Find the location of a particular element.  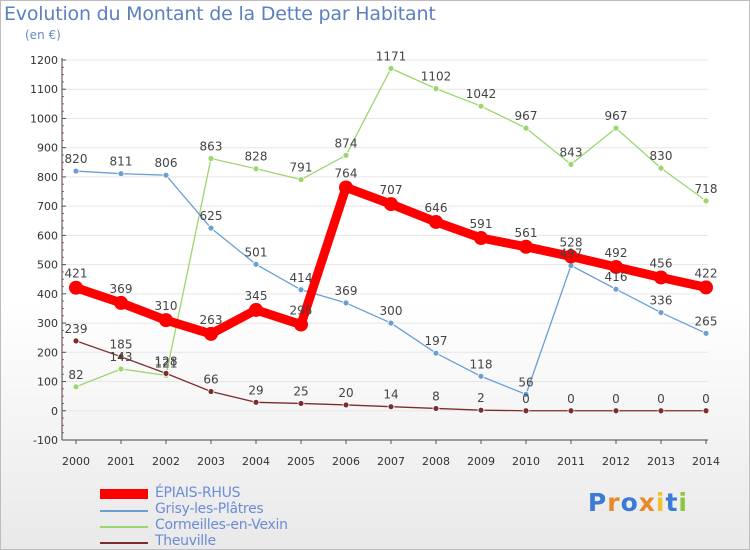

data-label: 764 is located at coordinates (346, 173).